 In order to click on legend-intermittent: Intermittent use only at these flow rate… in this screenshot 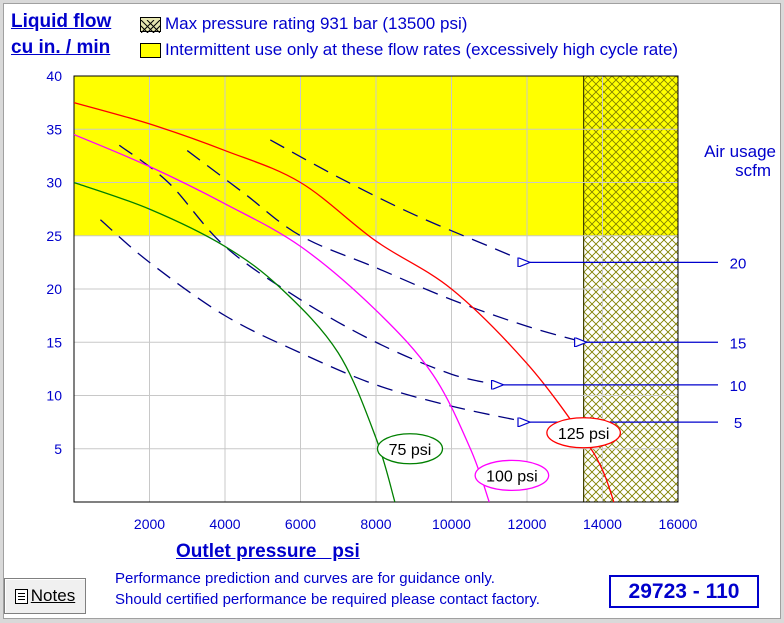, I will do `click(409, 50)`.